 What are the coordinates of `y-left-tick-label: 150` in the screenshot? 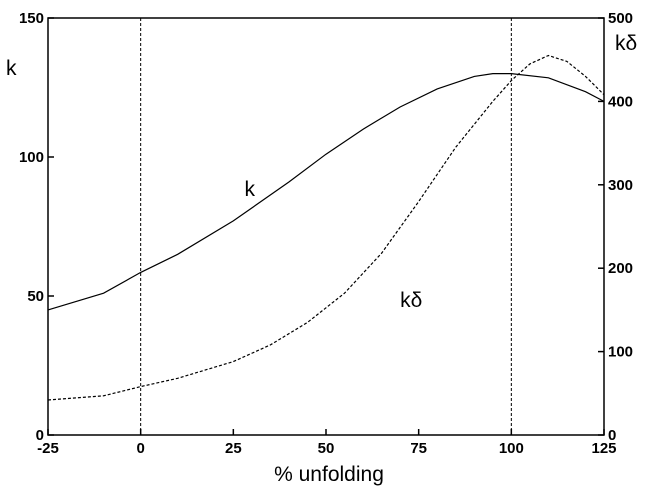 It's located at (31, 18).